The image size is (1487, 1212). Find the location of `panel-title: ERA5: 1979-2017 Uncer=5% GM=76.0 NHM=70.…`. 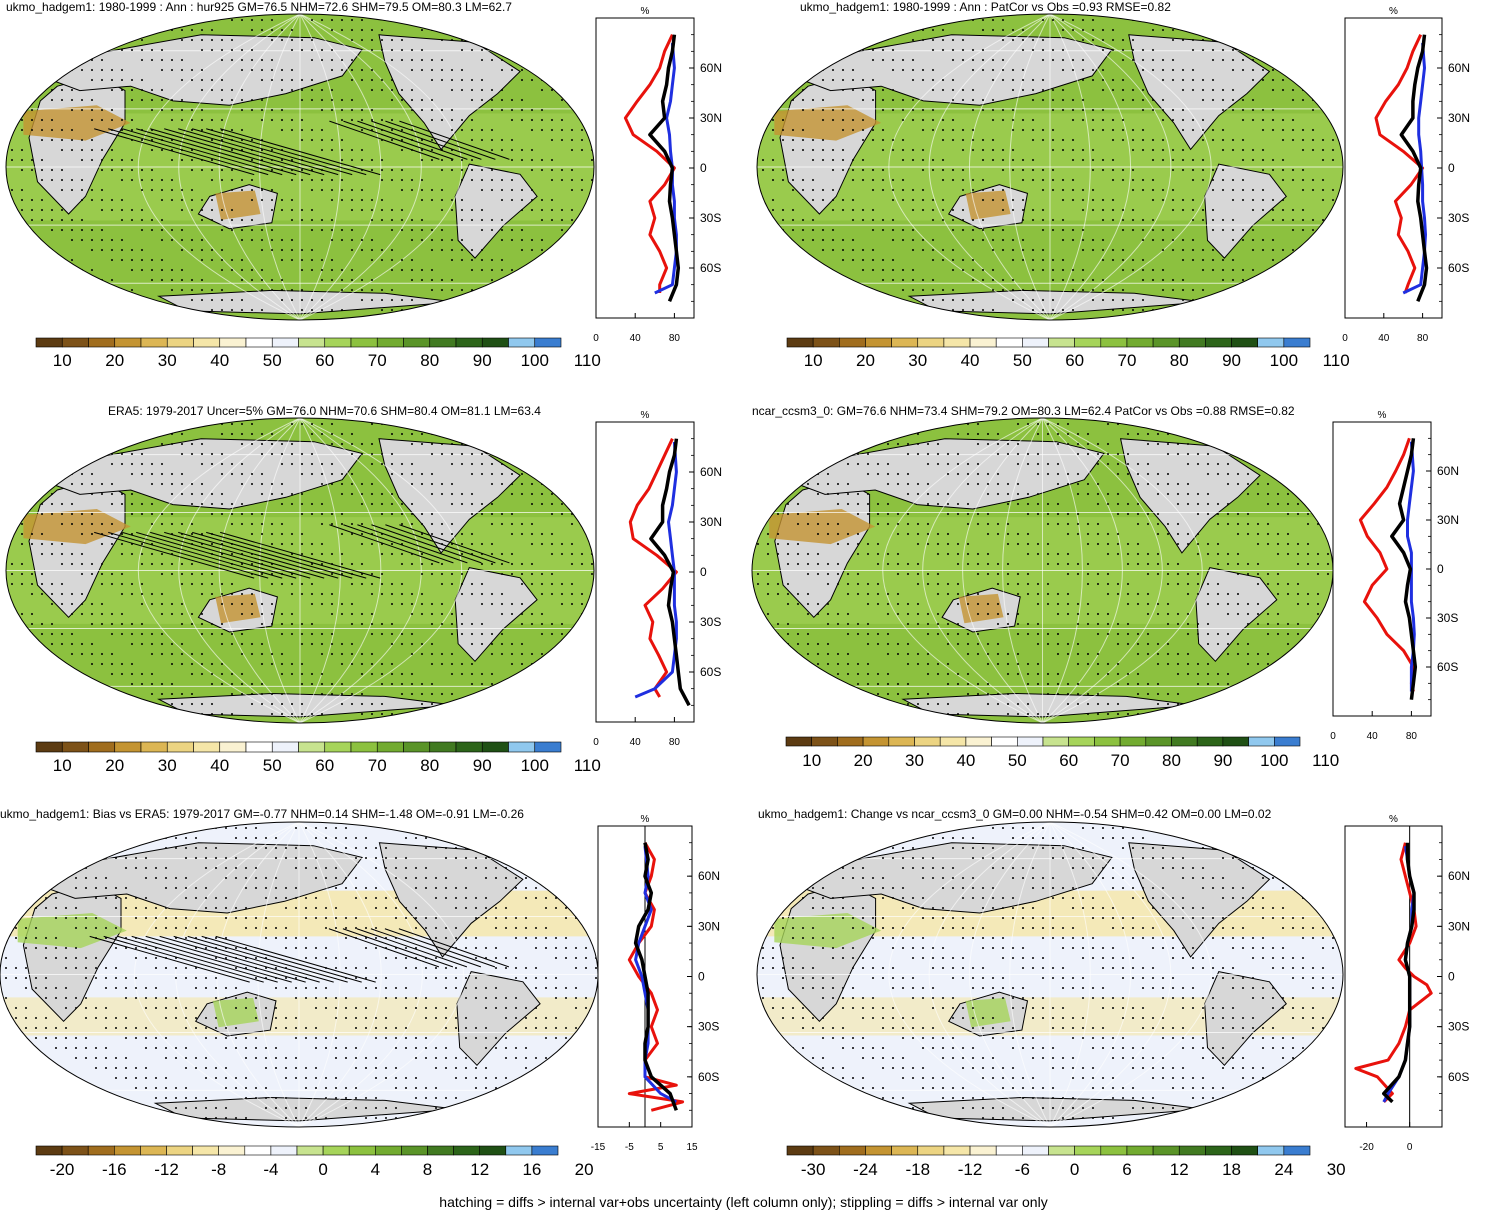

panel-title: ERA5: 1979-2017 Uncer=5% GM=76.0 NHM=70.… is located at coordinates (324, 411).